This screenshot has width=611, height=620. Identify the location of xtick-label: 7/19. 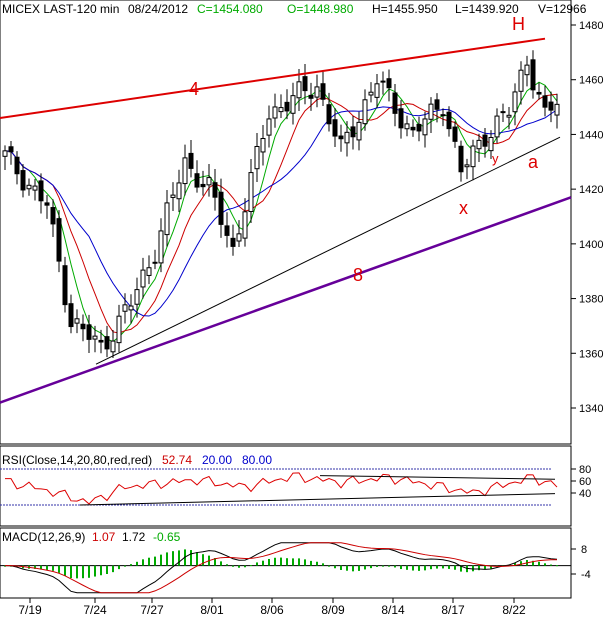
(30, 610).